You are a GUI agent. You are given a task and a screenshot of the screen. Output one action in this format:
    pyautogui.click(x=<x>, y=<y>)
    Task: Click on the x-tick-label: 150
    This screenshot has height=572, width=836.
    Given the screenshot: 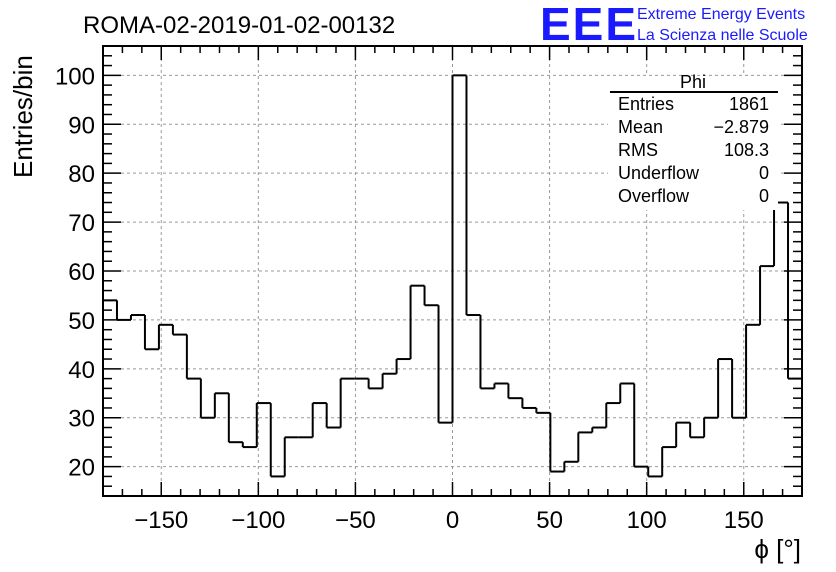 What is the action you would take?
    pyautogui.click(x=744, y=520)
    